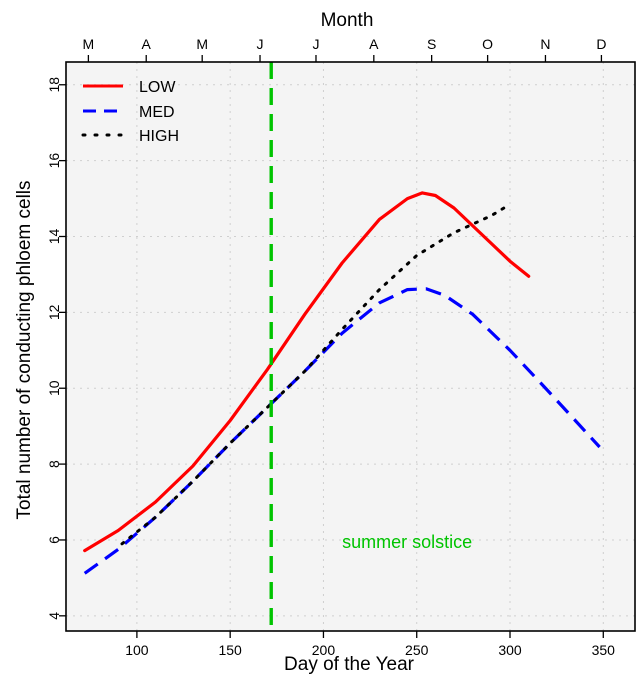 This screenshot has width=642, height=676. Describe the element at coordinates (487, 44) in the screenshot. I see `month-tick-label: O` at that location.